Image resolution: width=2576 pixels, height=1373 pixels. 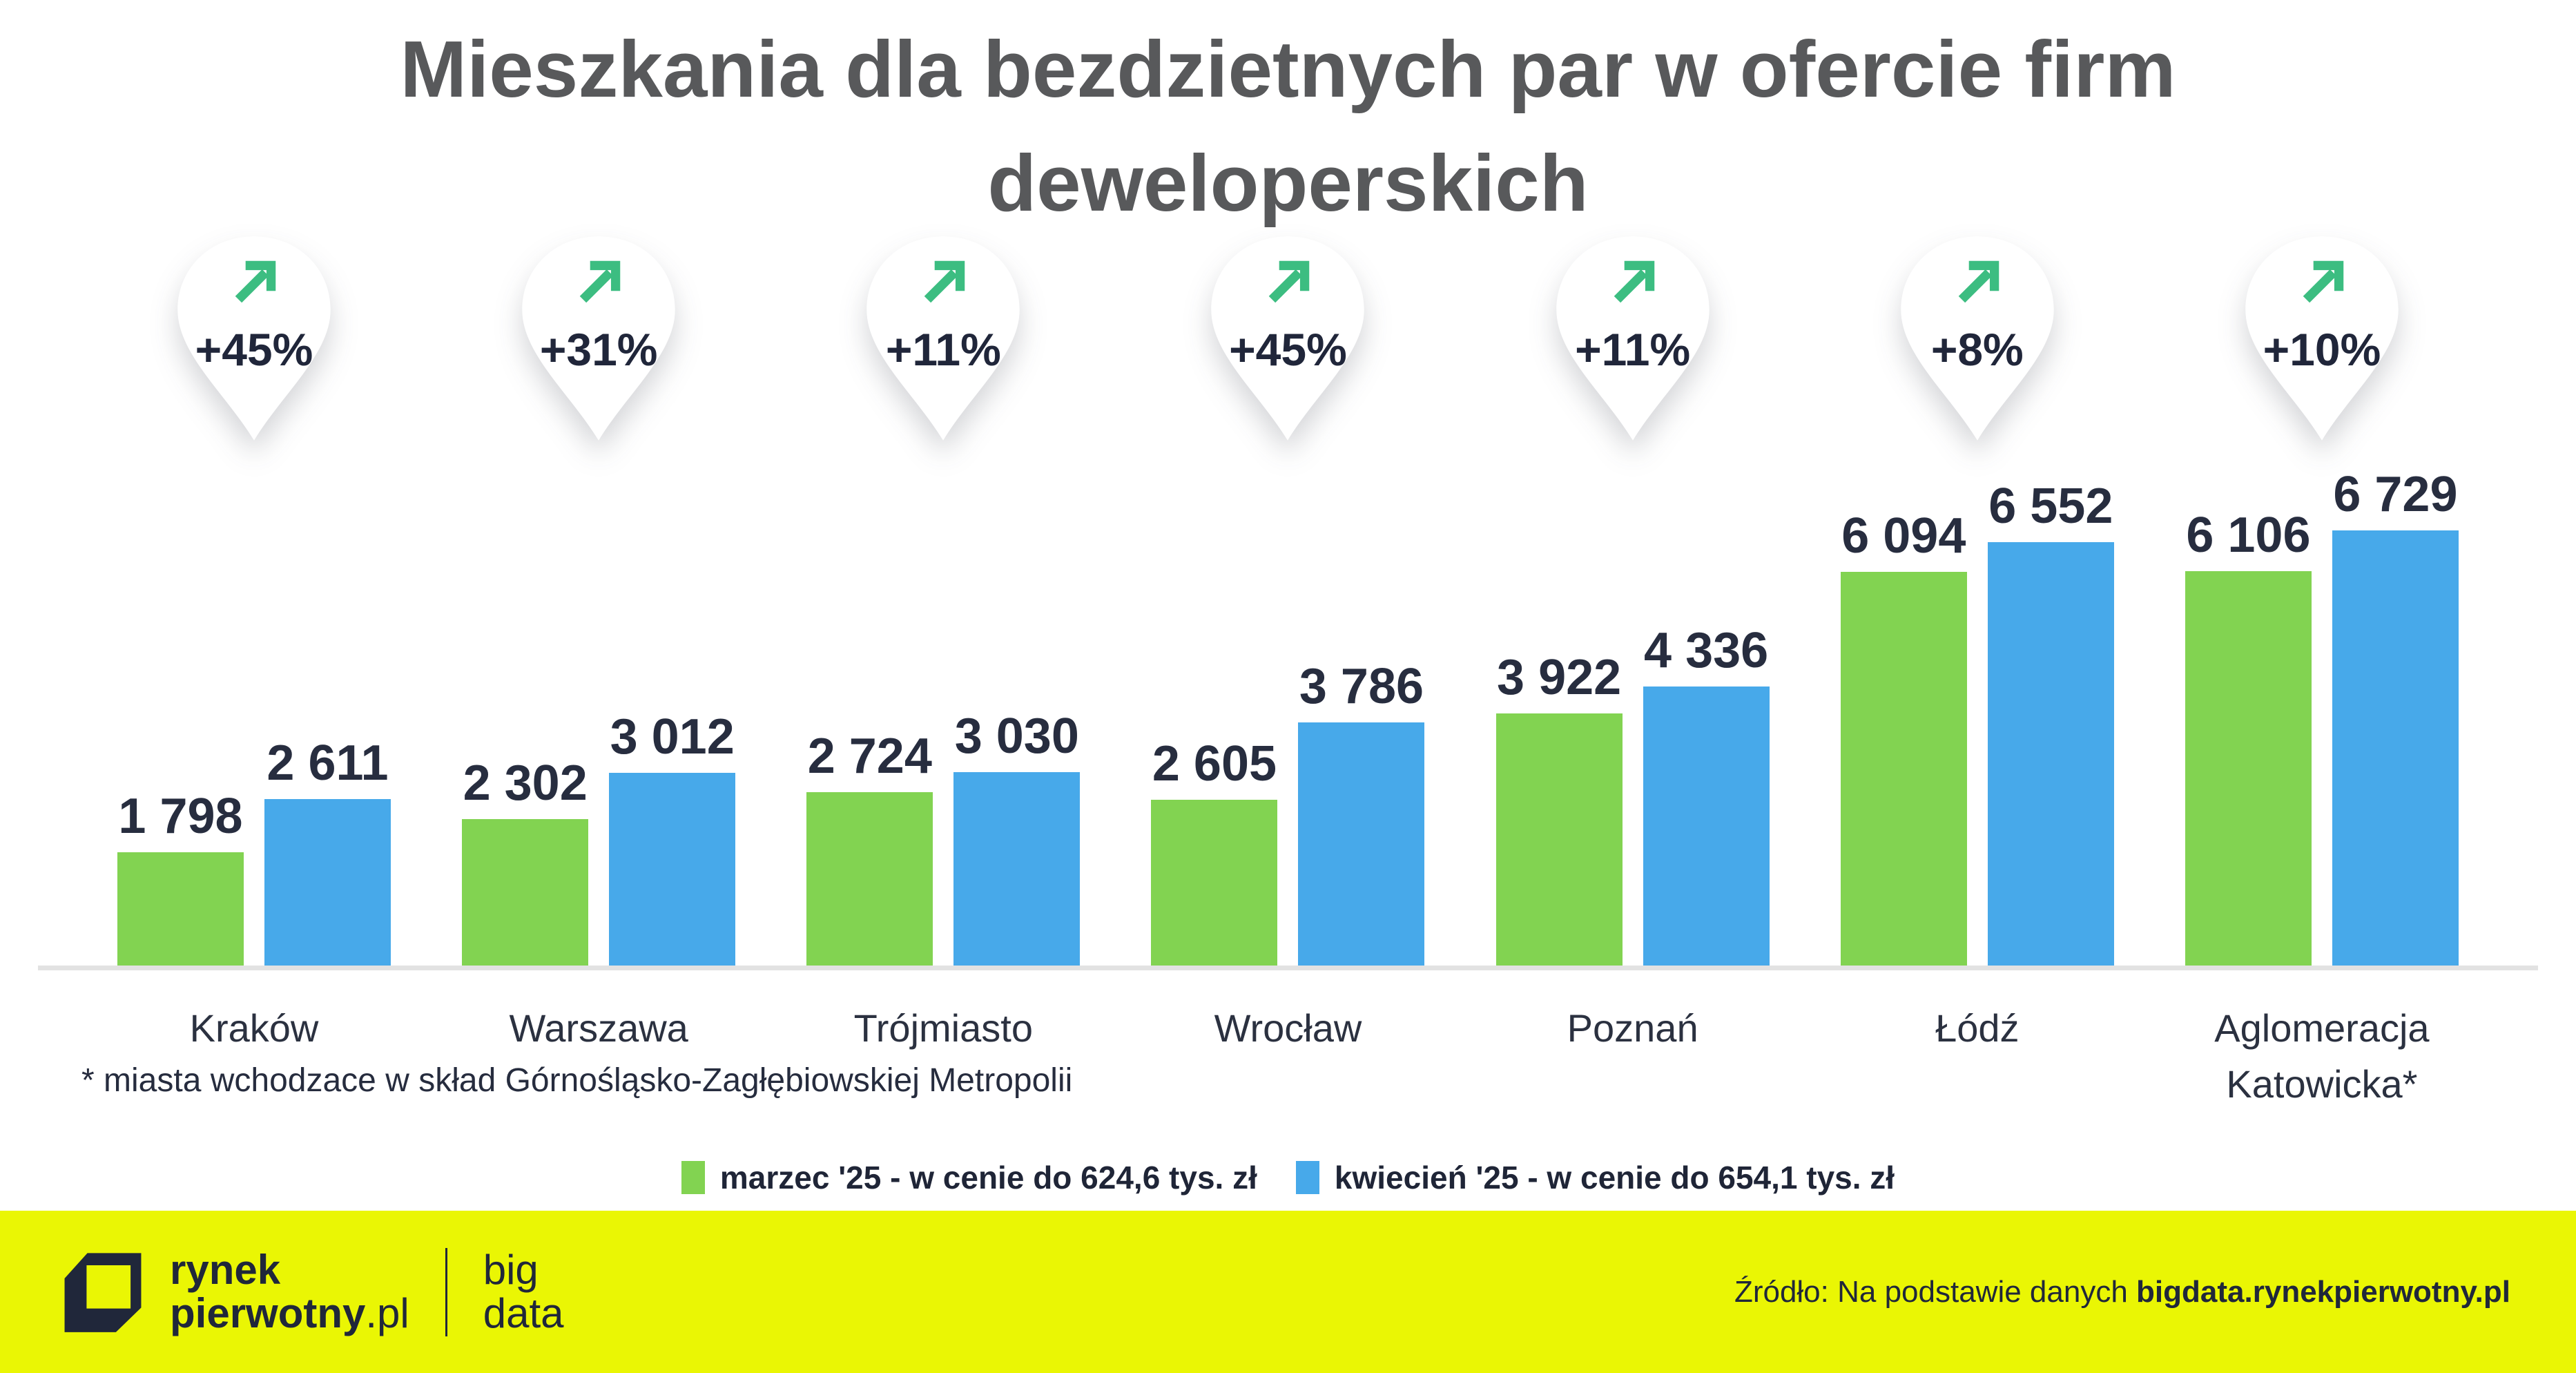 I want to click on bar-value-label: 1 798, so click(x=180, y=816).